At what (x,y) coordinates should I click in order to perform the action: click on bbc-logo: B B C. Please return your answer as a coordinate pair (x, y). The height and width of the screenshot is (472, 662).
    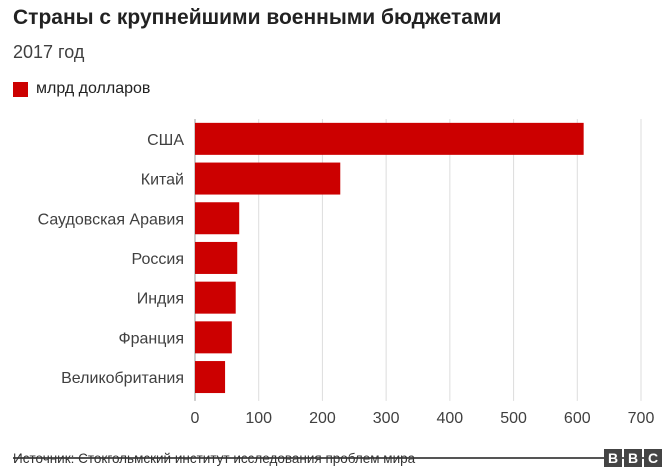
    Looking at the image, I should click on (633, 458).